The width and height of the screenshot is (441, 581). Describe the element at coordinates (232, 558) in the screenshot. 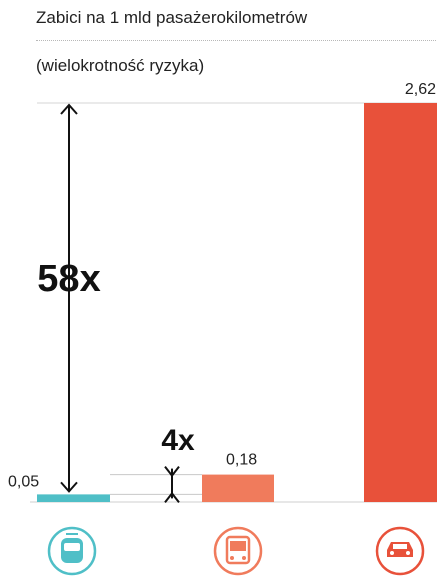

I see `bus-icon-light-left` at that location.